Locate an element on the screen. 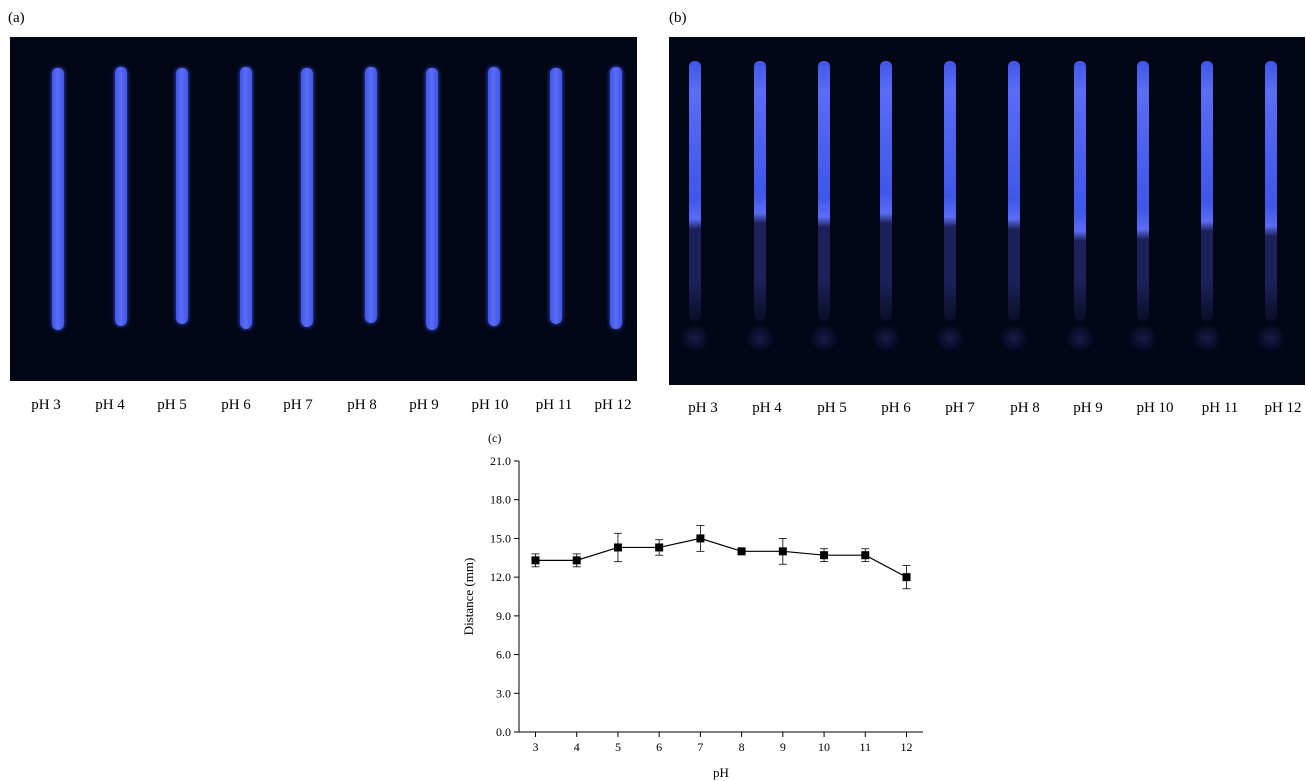 This screenshot has height=781, width=1306. panel-c-label: (c) is located at coordinates (495, 438).